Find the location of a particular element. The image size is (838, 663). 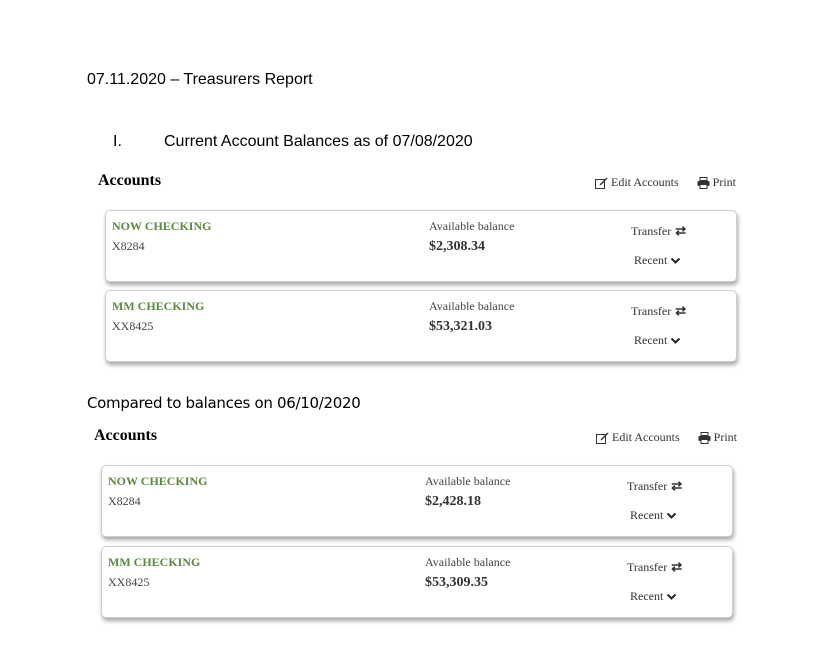

balance-value: $2,428.18 is located at coordinates (453, 501).